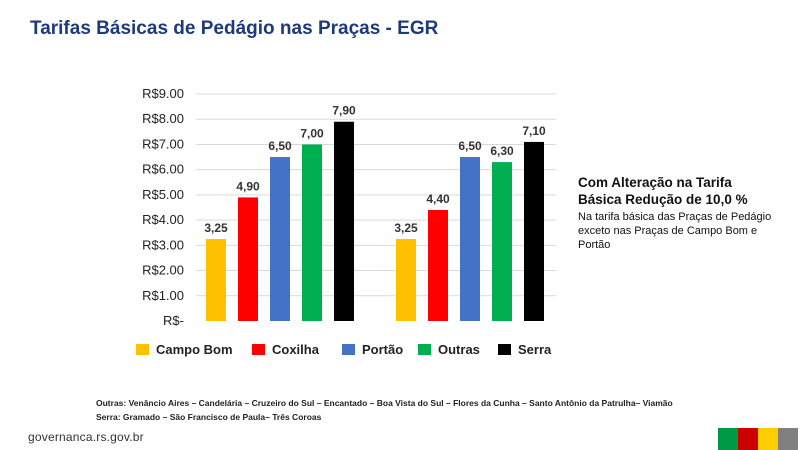 Image resolution: width=800 pixels, height=450 pixels. What do you see at coordinates (535, 349) in the screenshot?
I see `legend-label: Serra` at bounding box center [535, 349].